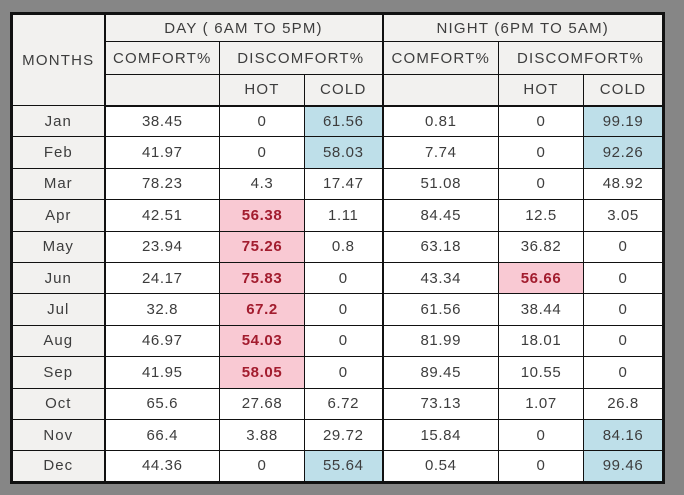  What do you see at coordinates (541, 215) in the screenshot?
I see `value-cell: 12.5` at bounding box center [541, 215].